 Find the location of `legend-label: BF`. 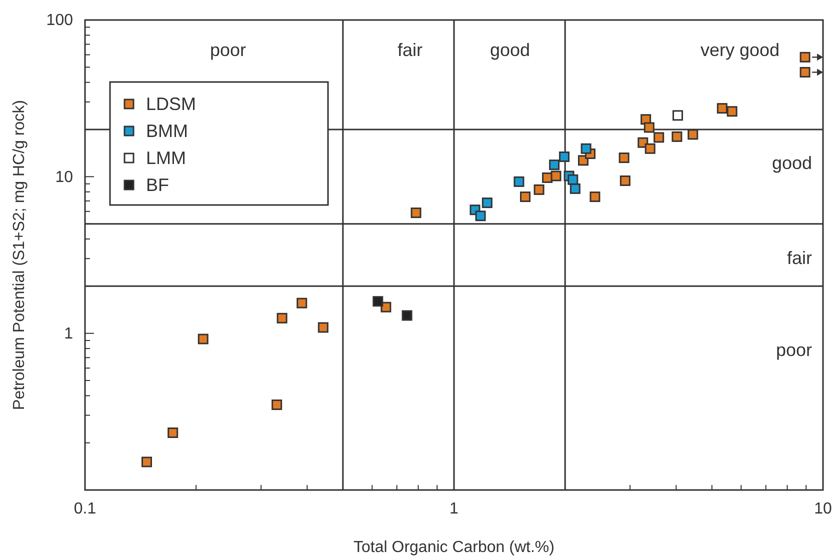

legend-label: BF is located at coordinates (158, 185).